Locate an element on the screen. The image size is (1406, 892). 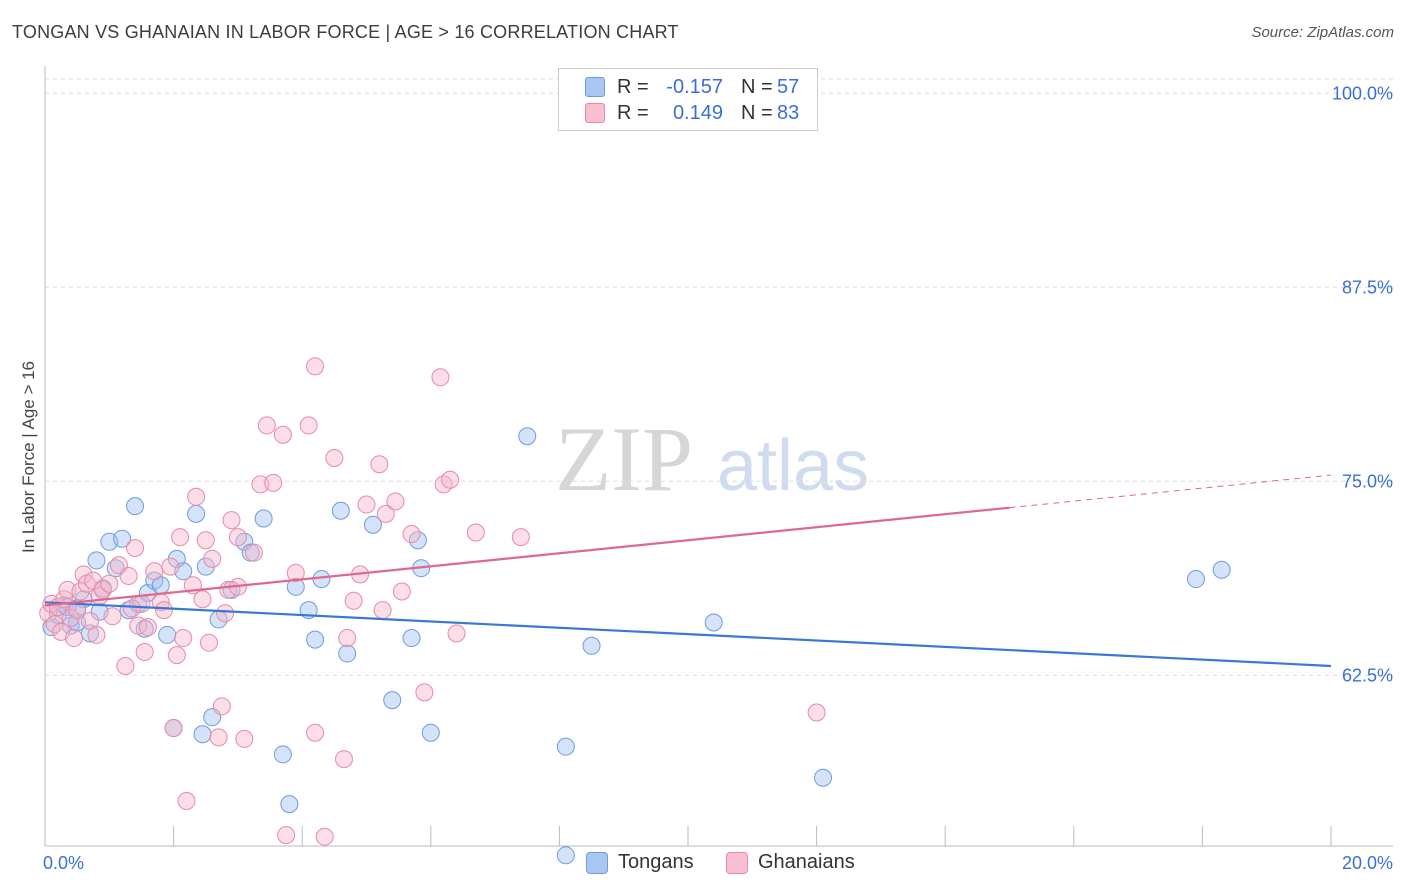
legend-item-tongans: Tongans is located at coordinates (640, 862).